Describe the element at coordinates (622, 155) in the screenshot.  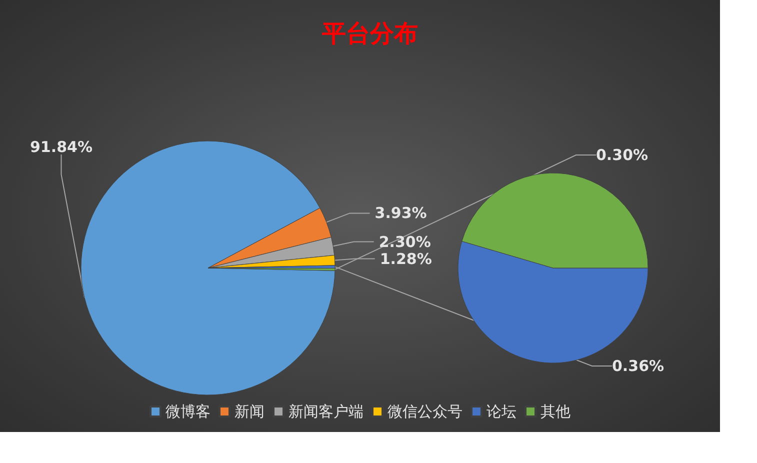
I see `data-label: 0.30%` at that location.